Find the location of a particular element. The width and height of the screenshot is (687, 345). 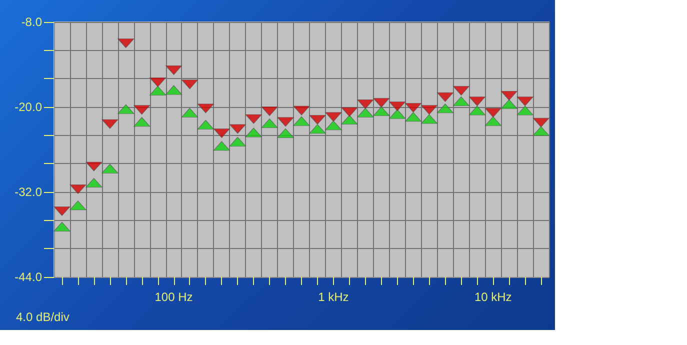

y-tick-label: -20.0 is located at coordinates (28, 107).